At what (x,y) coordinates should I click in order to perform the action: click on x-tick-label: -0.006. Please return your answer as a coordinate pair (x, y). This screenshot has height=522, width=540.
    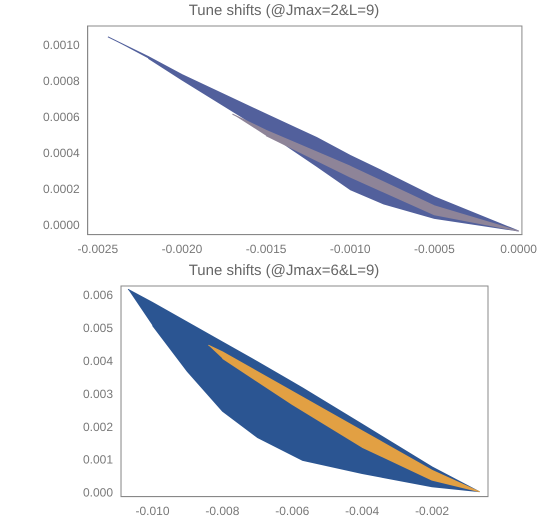
    Looking at the image, I should click on (292, 511).